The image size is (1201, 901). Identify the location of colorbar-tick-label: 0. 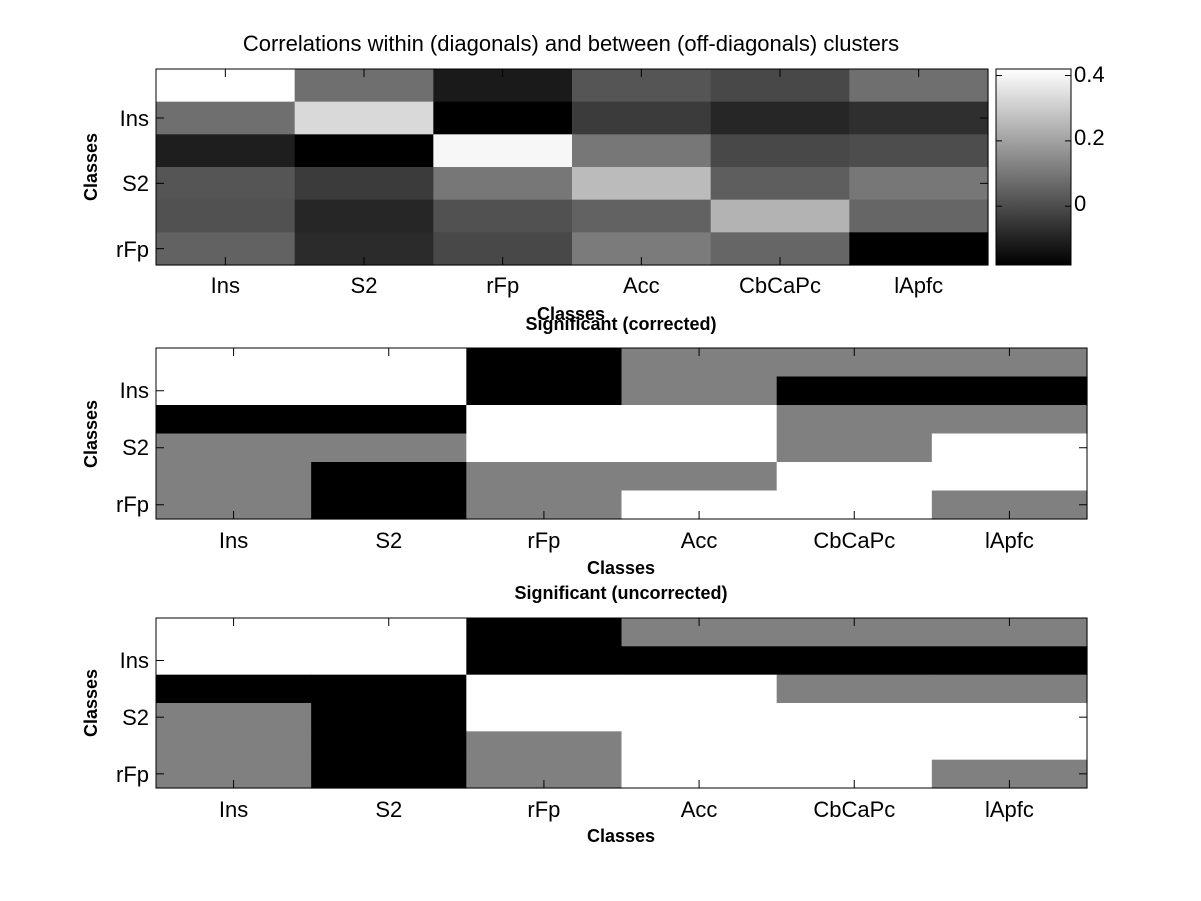
(1080, 203).